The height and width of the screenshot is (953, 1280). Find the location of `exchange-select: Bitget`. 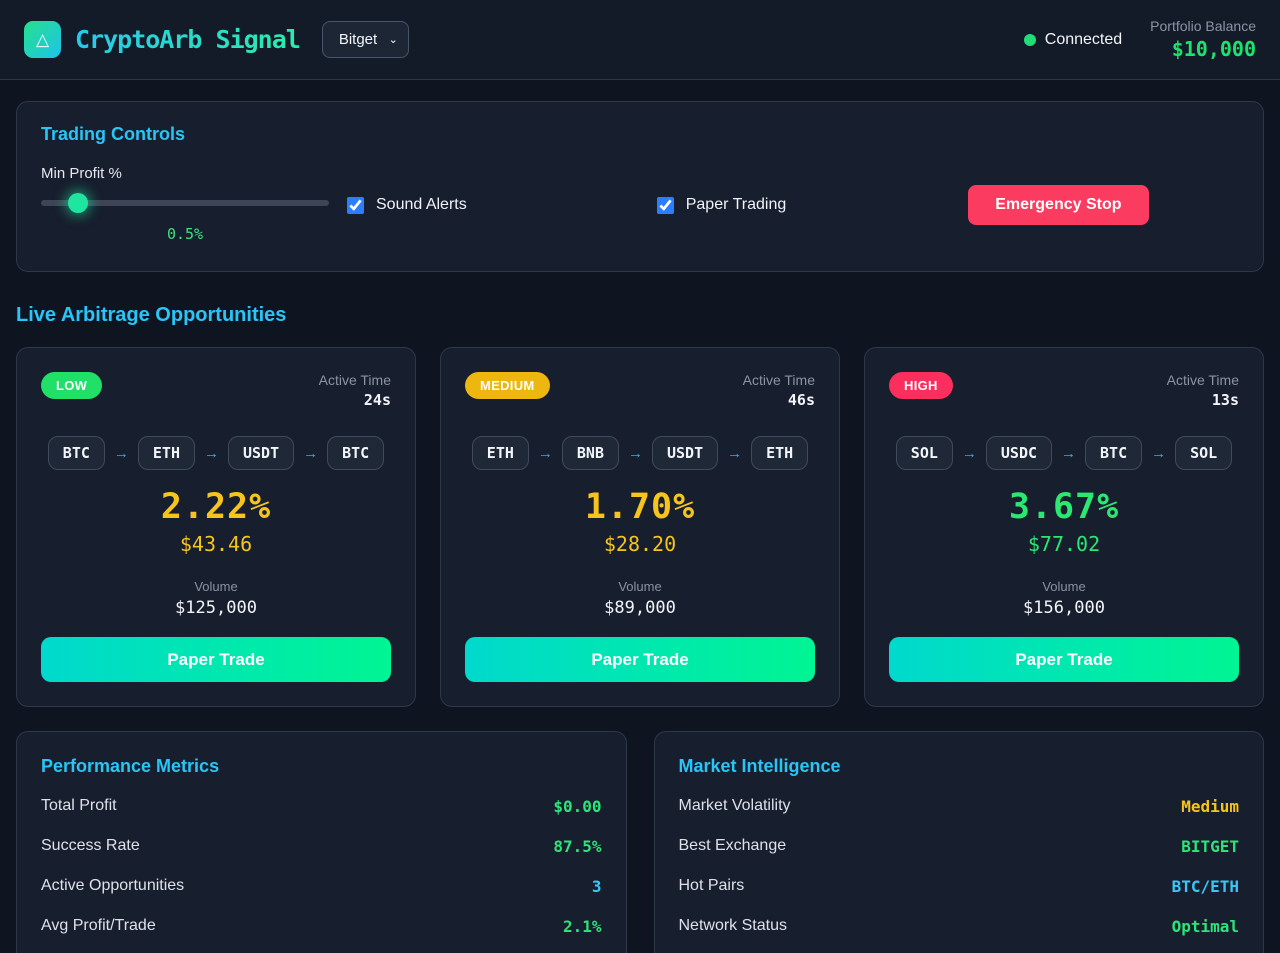

exchange-select: Bitget is located at coordinates (365, 39).